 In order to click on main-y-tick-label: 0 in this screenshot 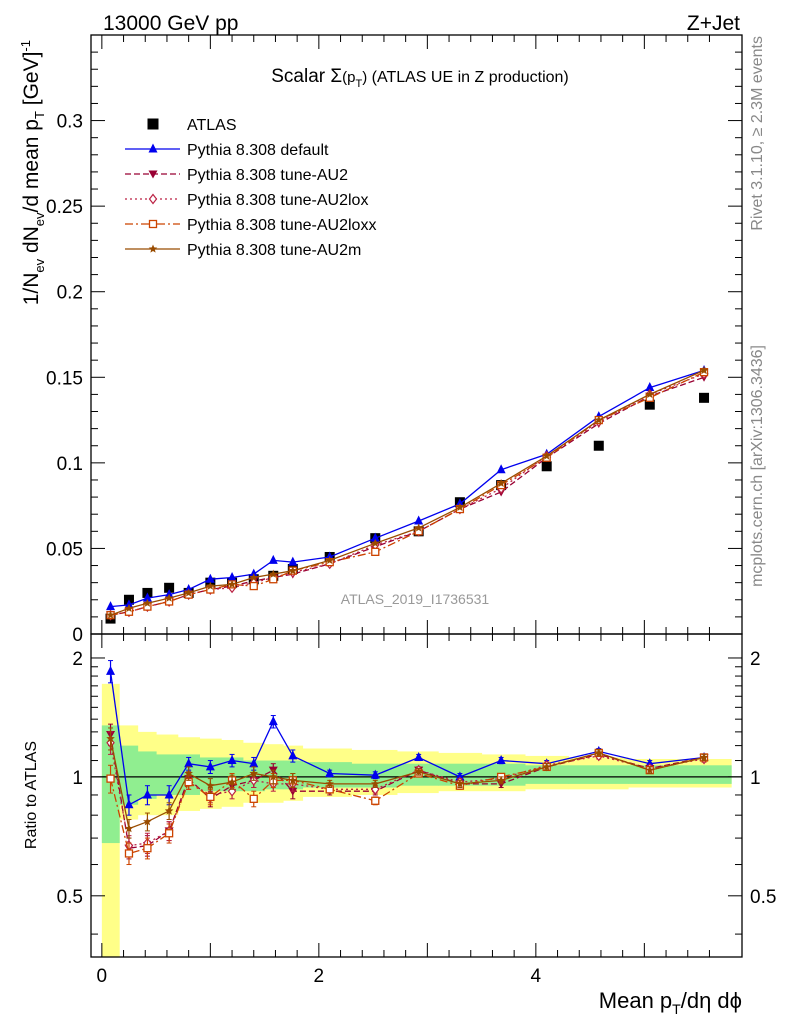, I will do `click(77, 635)`.